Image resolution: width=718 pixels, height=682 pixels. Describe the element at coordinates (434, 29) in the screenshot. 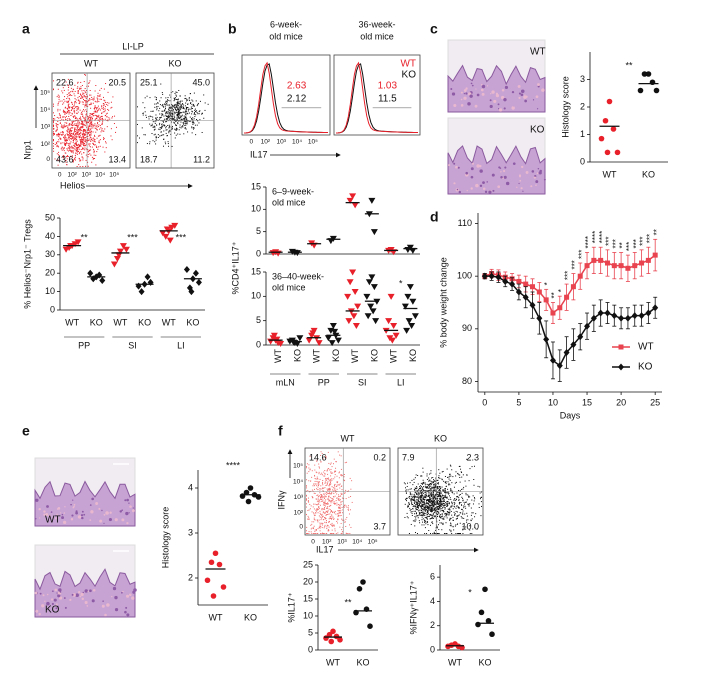

I see `panel-label: c` at that location.